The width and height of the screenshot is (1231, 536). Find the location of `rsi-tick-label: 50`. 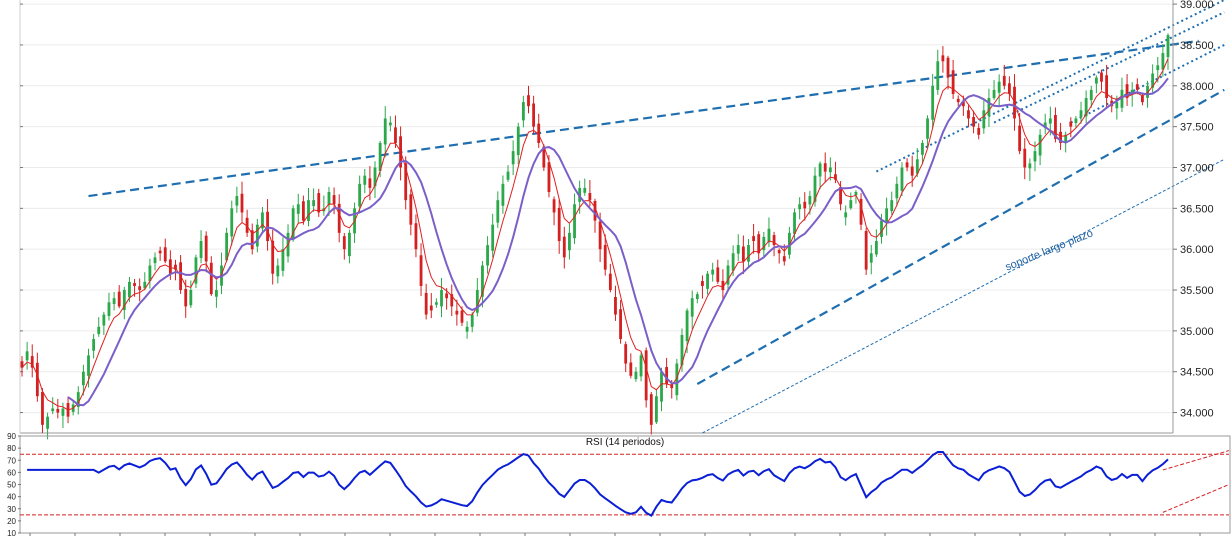

rsi-tick-label: 50 is located at coordinates (11, 485).